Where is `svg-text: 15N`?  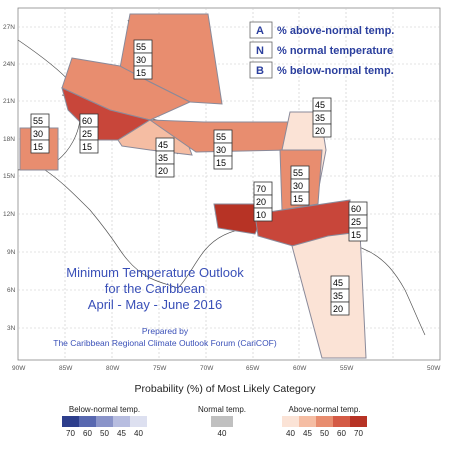
svg-text: 15N is located at coordinates (9, 176).